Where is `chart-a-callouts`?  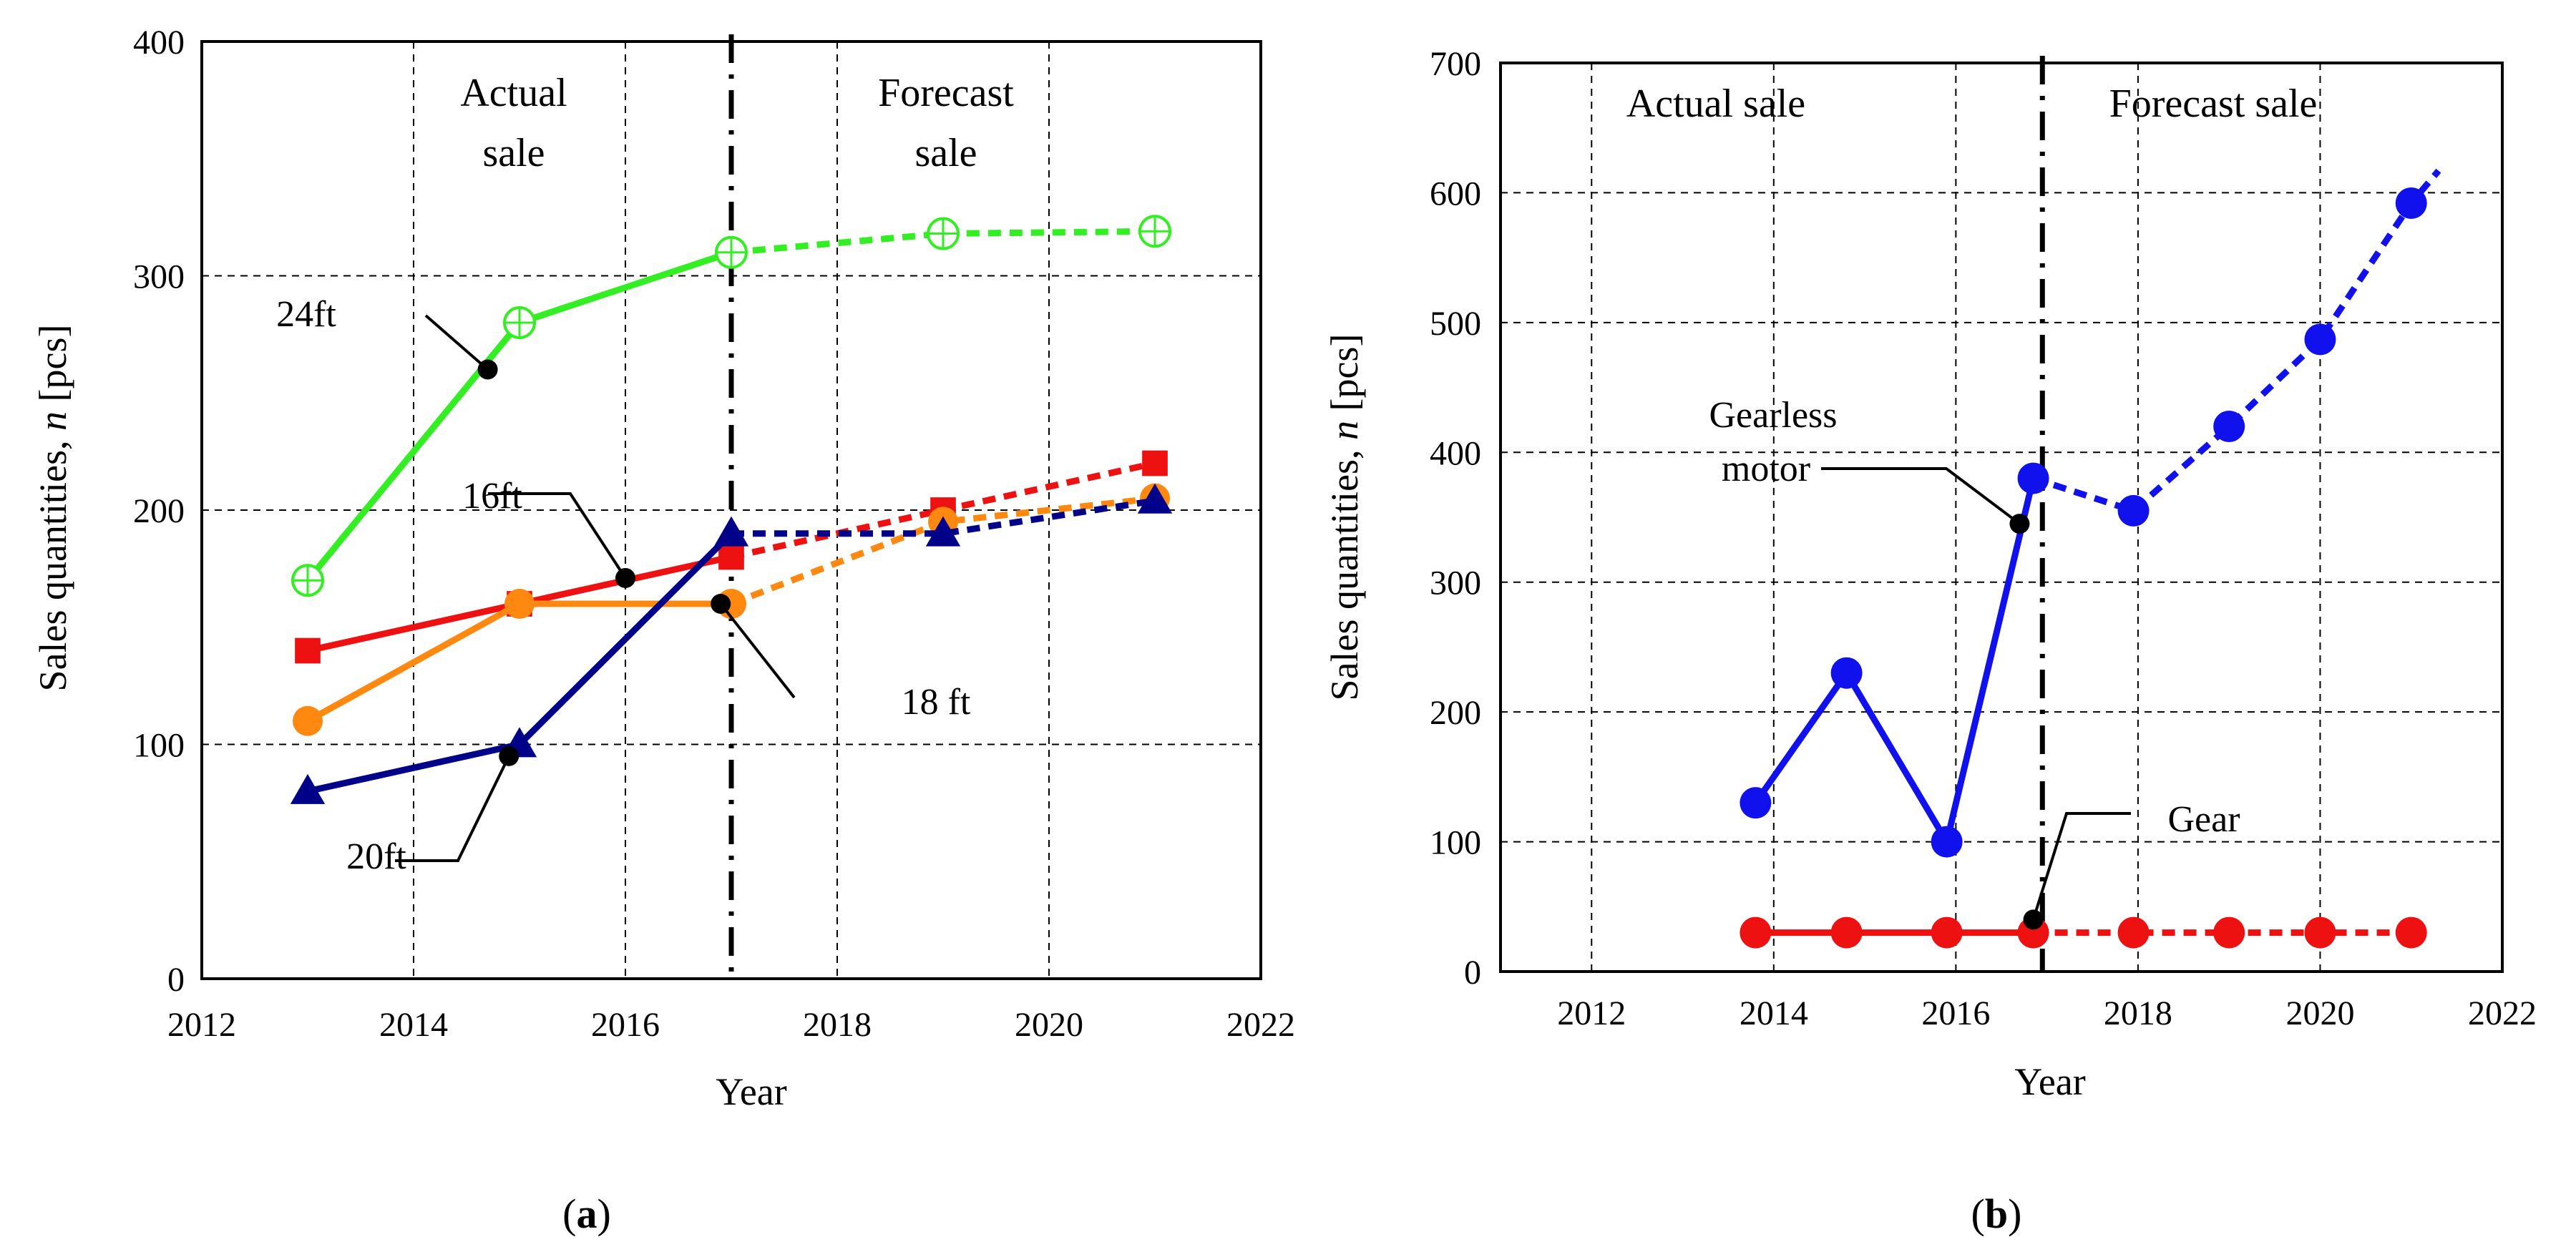 chart-a-callouts is located at coordinates (595, 588).